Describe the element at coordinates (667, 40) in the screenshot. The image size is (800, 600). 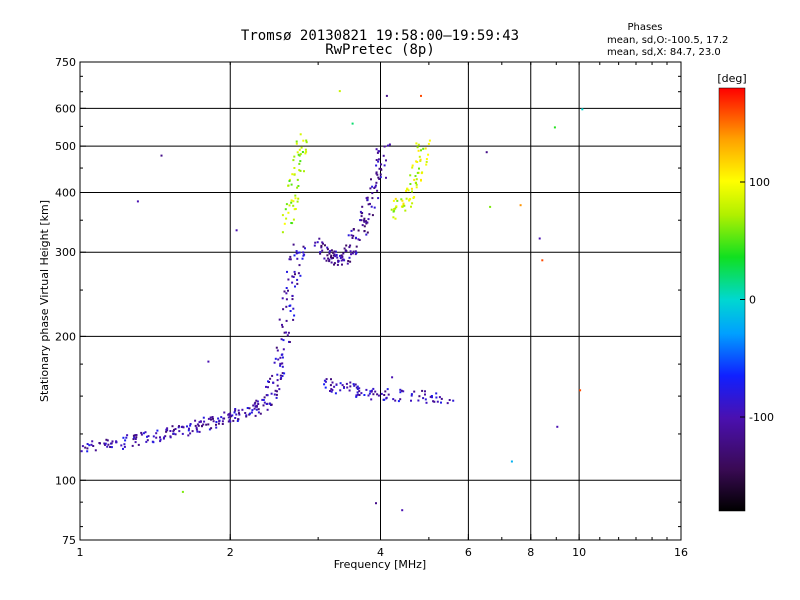
I see `stats-line-o: mean, sd,O:-100.5, 17.2` at that location.